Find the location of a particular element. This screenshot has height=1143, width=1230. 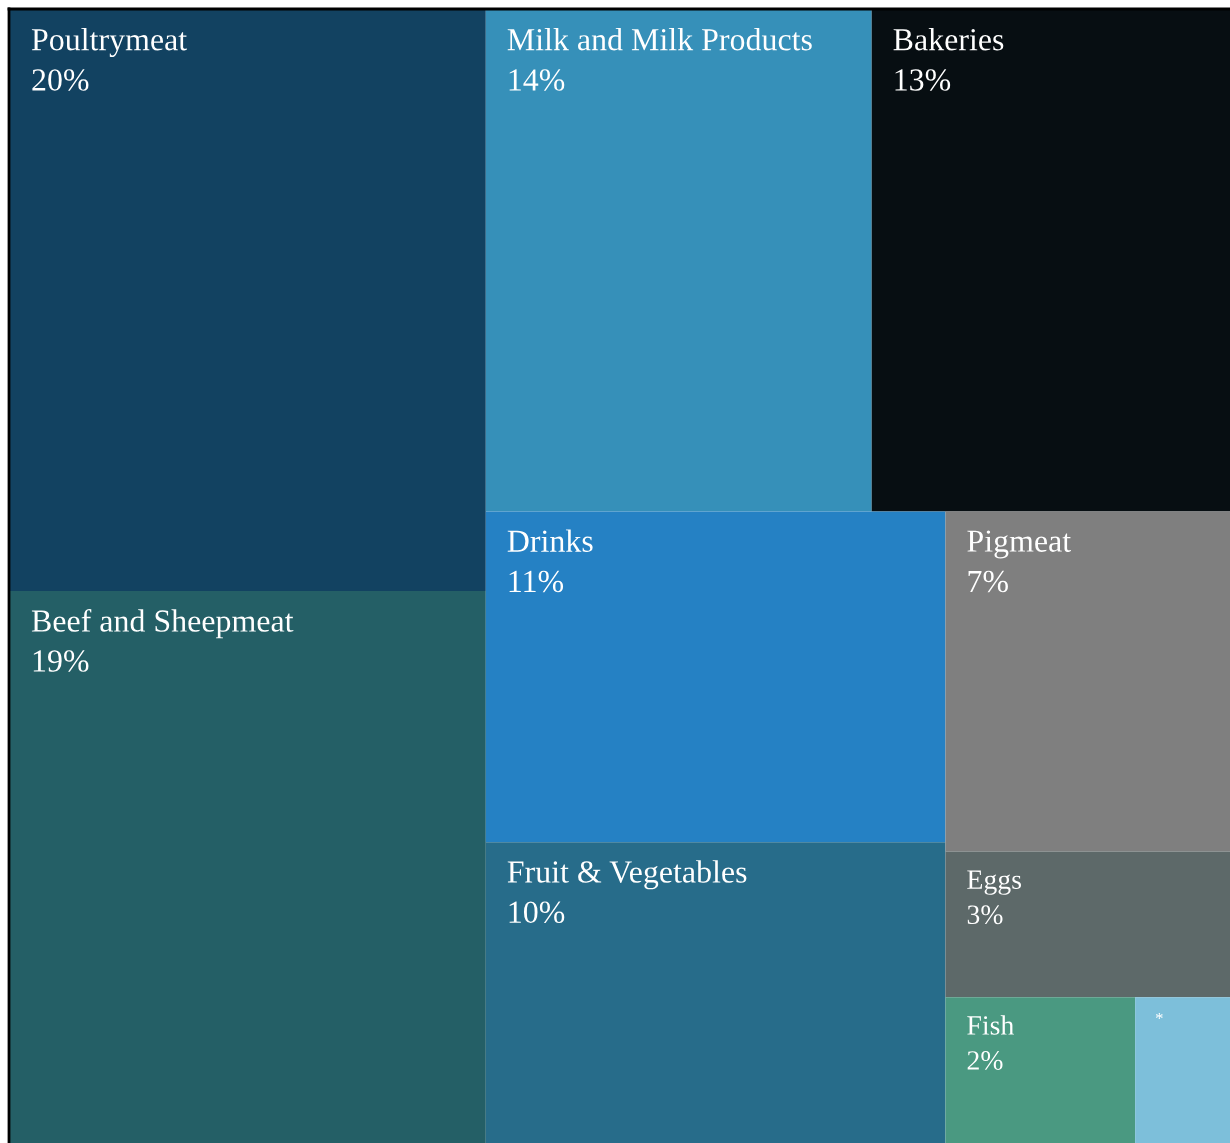

data-label: 3% is located at coordinates (985, 915).